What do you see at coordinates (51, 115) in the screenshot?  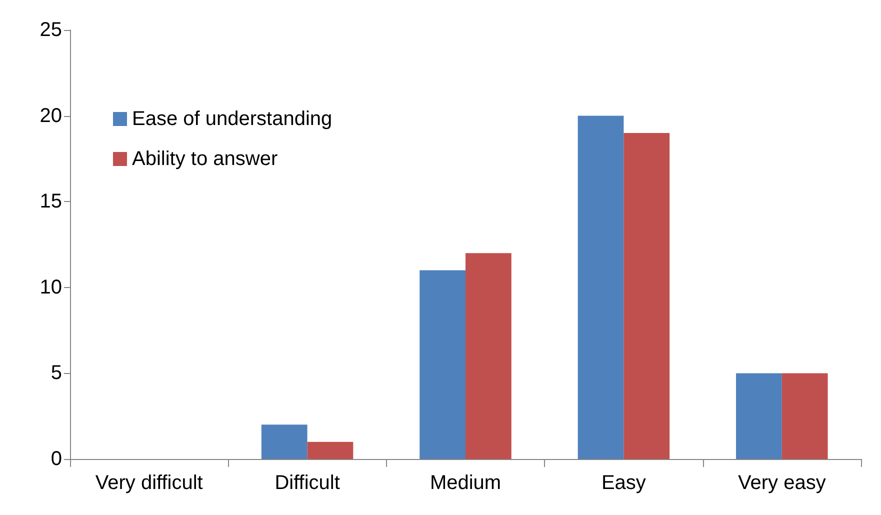 I see `y-tick-label: 20` at bounding box center [51, 115].